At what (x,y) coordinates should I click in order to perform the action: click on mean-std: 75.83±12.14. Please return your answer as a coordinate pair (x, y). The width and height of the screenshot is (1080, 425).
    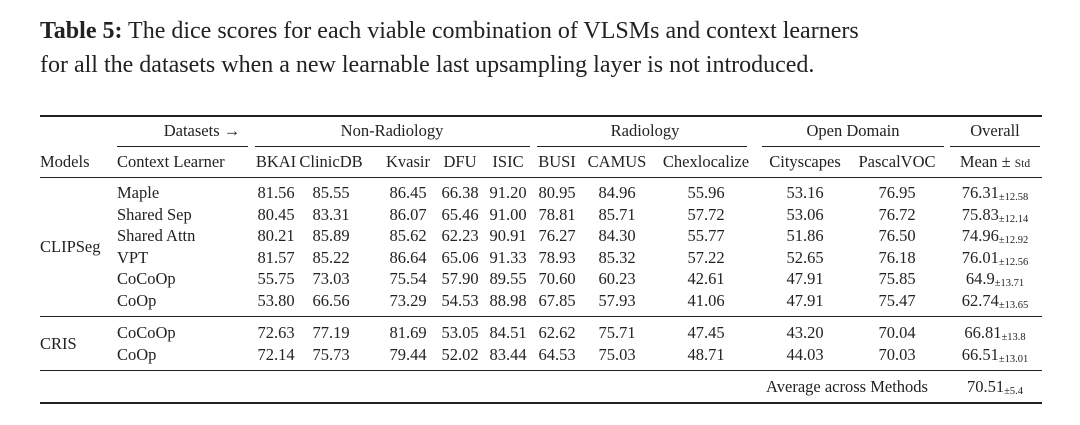
    Looking at the image, I should click on (995, 215).